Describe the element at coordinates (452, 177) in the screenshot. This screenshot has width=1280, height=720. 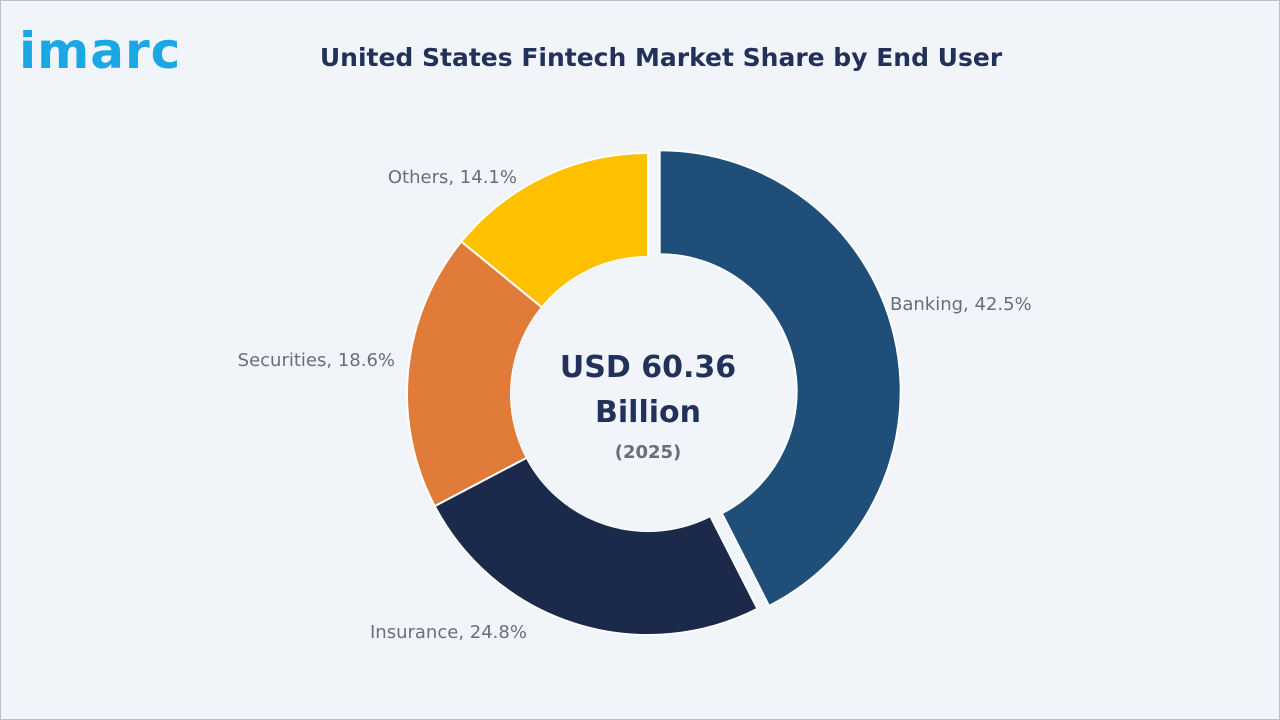
I see `slice-label-others: Others, 14.1%` at that location.